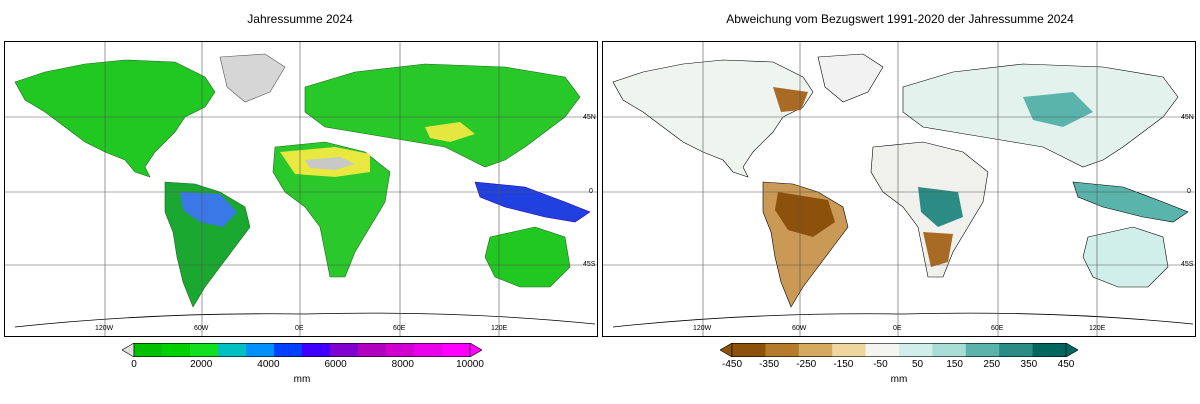 The height and width of the screenshot is (404, 1200). I want to click on left-colorbar, so click(302, 350).